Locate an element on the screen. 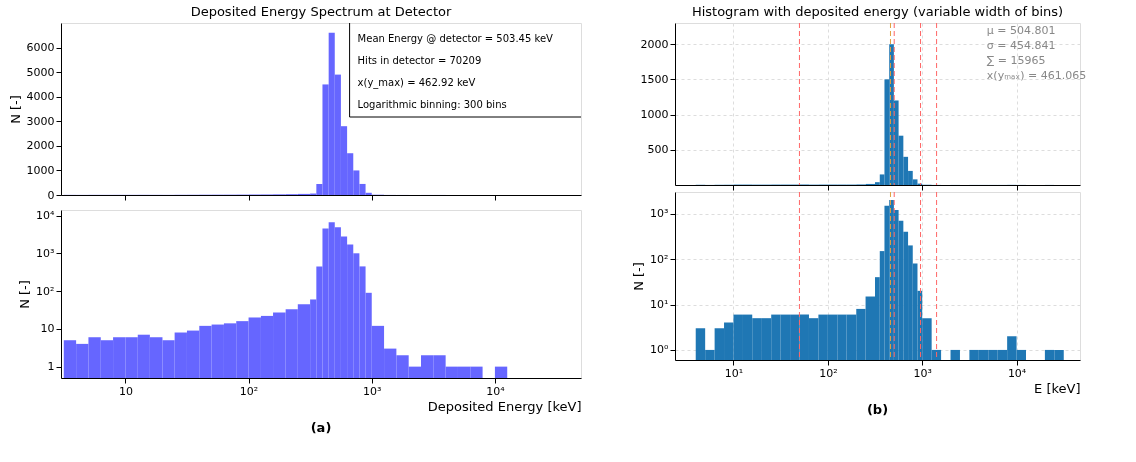 Image resolution: width=1136 pixels, height=462 pixels. y-tick-label: 0 is located at coordinates (51, 195).